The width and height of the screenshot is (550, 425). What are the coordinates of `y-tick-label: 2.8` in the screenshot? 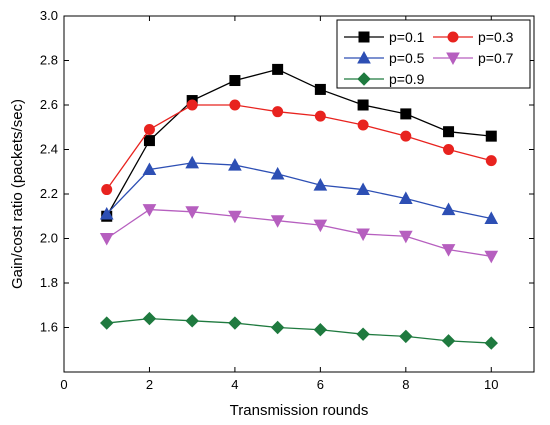 It's located at (49, 60).